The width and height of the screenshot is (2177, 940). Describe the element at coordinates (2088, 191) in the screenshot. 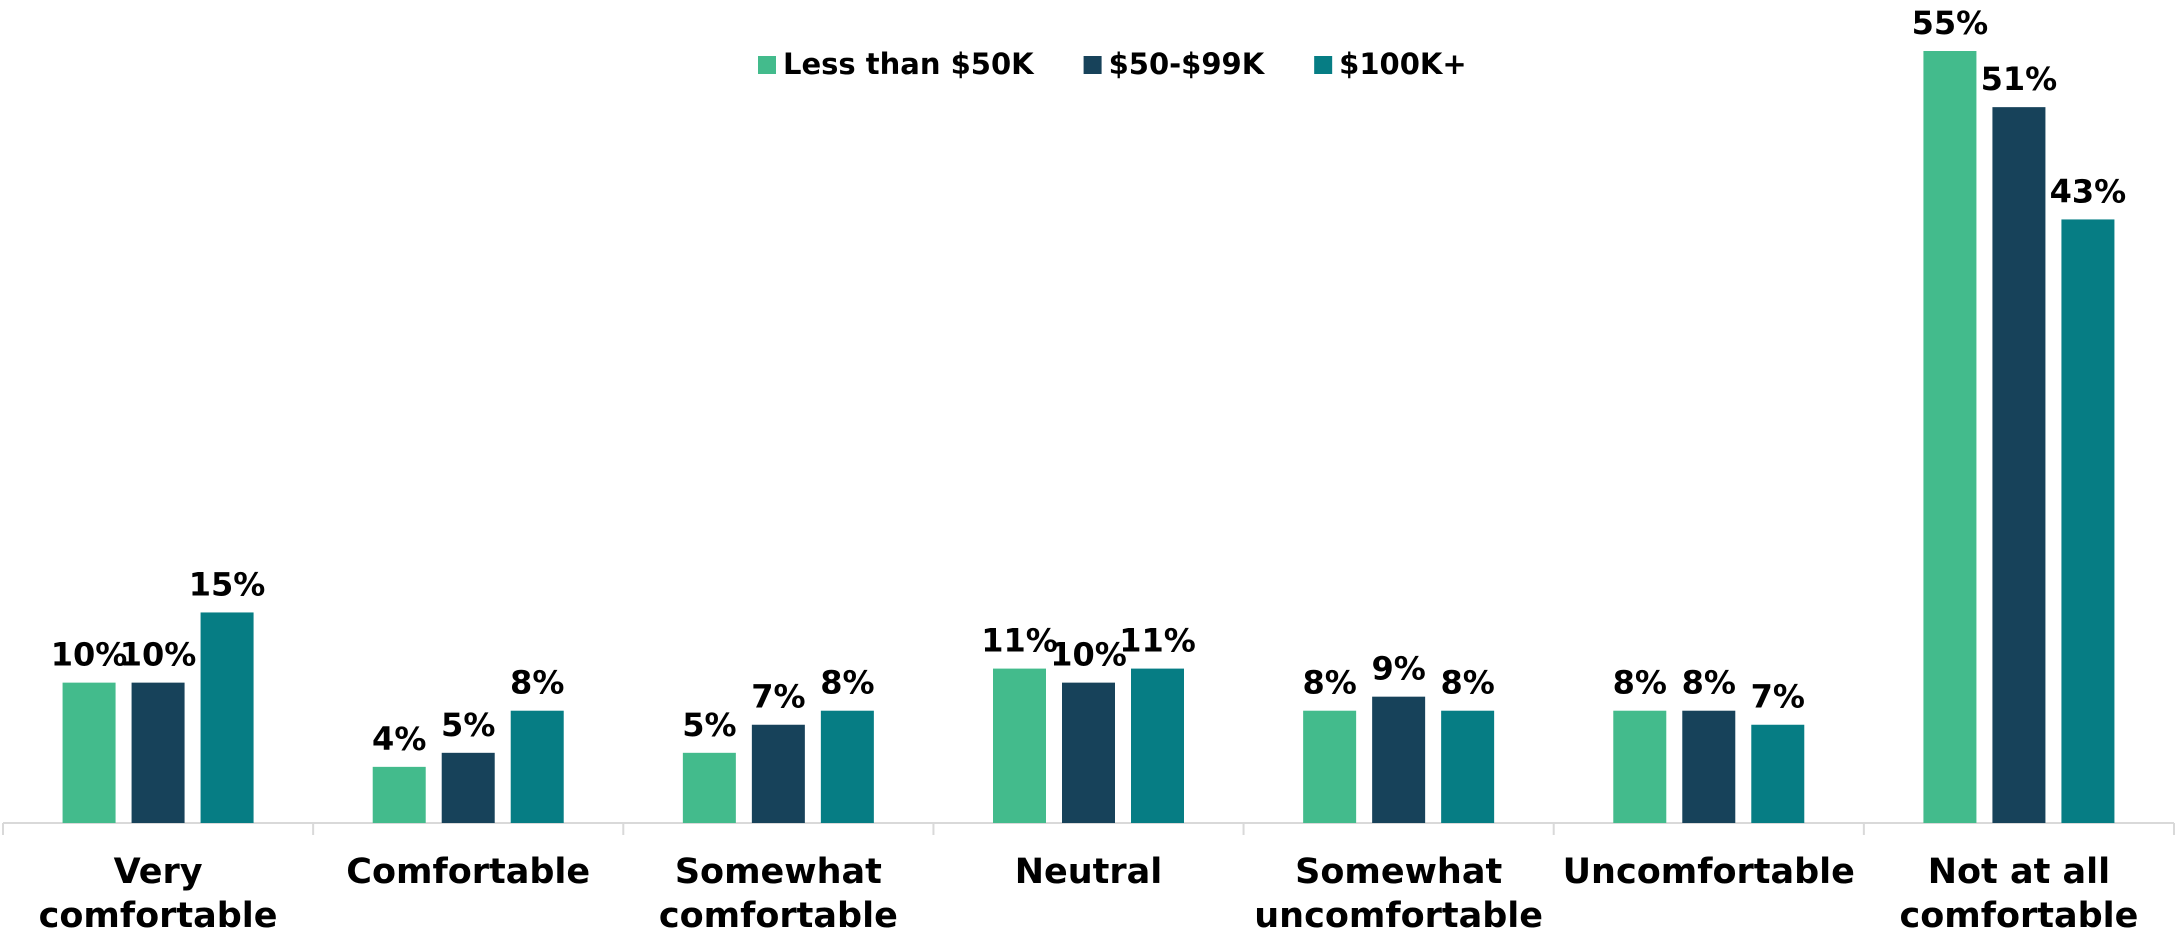

I see `data-label: 43%` at that location.